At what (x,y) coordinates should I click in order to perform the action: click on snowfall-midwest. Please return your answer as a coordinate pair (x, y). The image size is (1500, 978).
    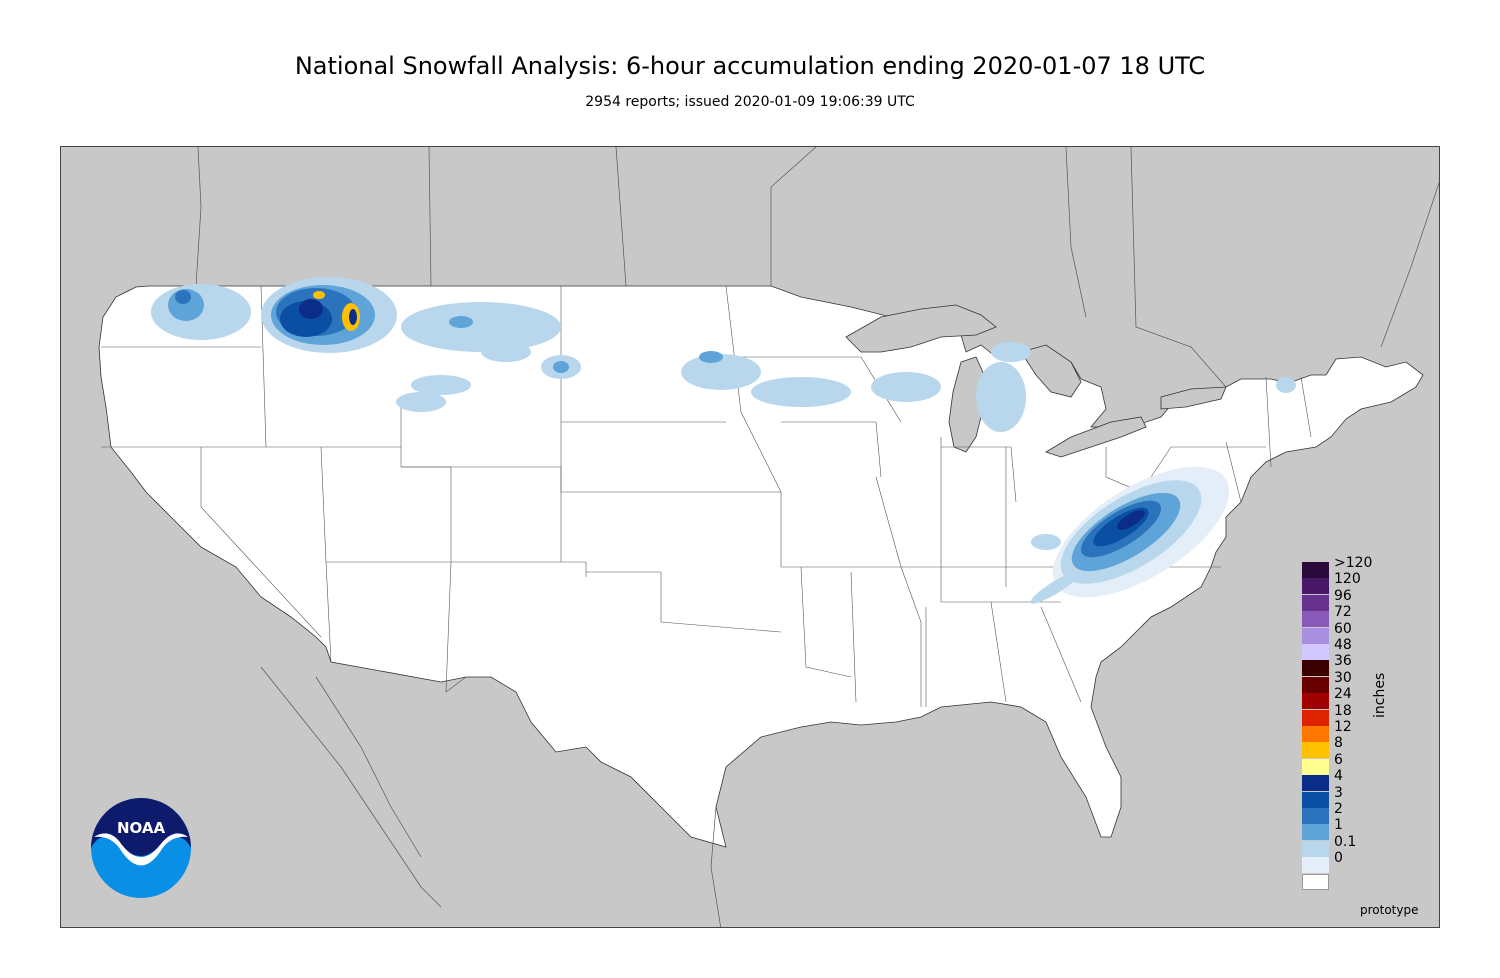
    Looking at the image, I should click on (856, 387).